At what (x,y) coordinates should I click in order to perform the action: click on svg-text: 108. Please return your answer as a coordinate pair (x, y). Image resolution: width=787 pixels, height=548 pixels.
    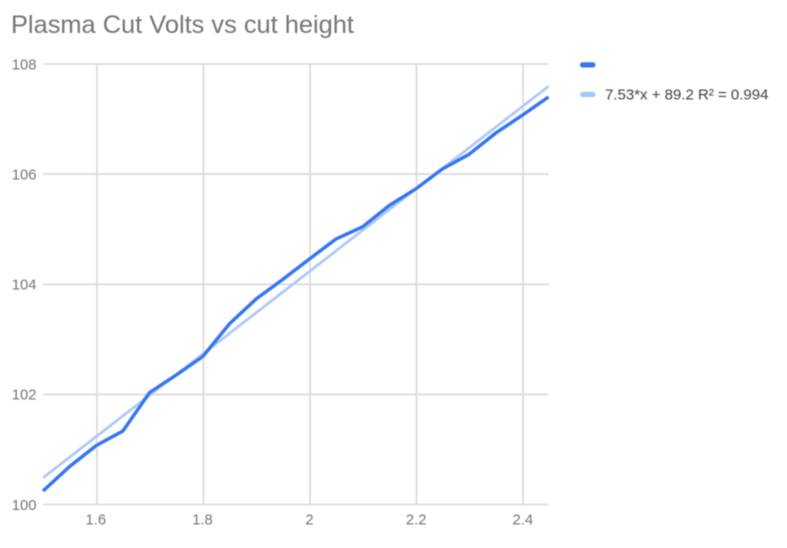
    Looking at the image, I should click on (24, 65).